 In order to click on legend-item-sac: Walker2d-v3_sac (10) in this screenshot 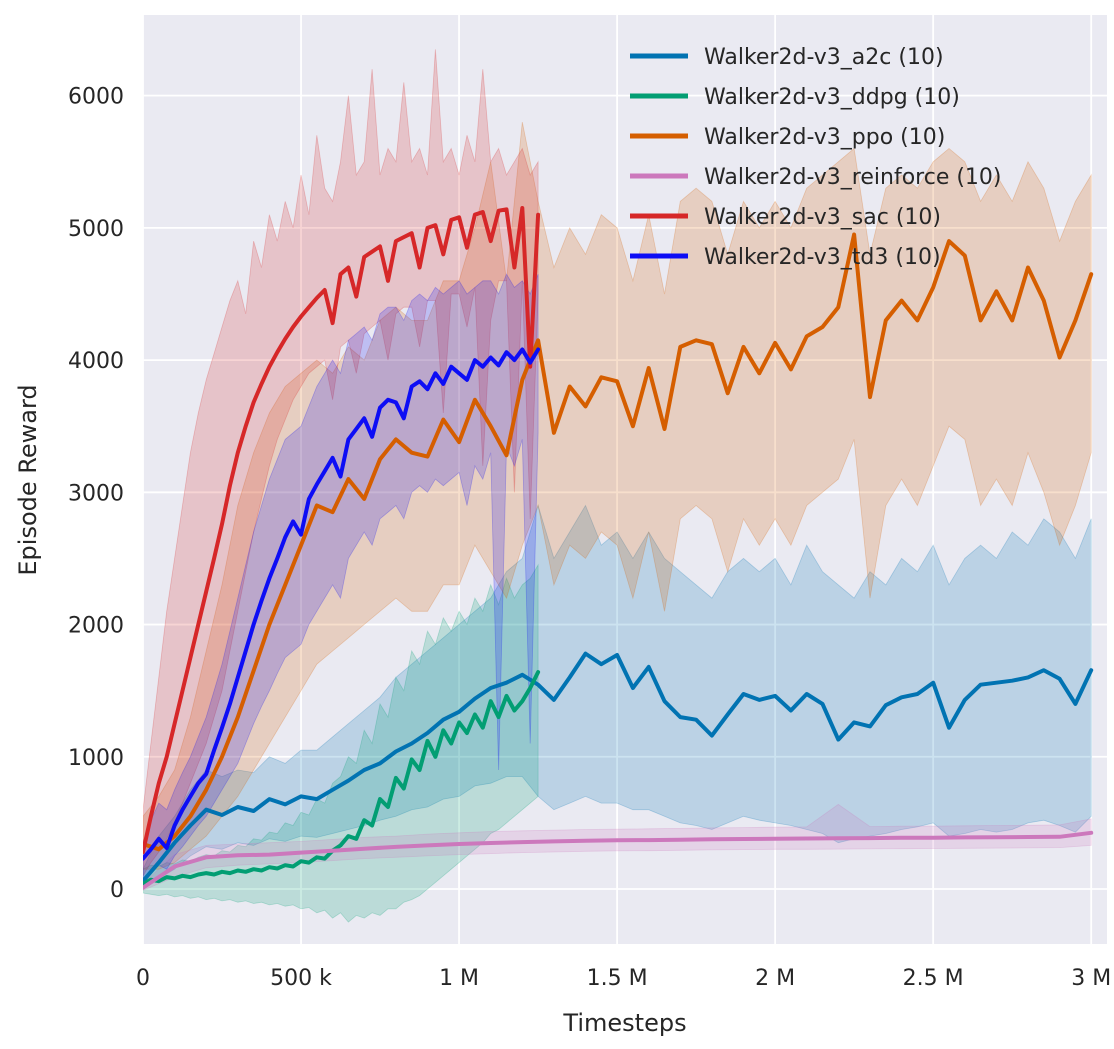, I will do `click(785, 217)`.